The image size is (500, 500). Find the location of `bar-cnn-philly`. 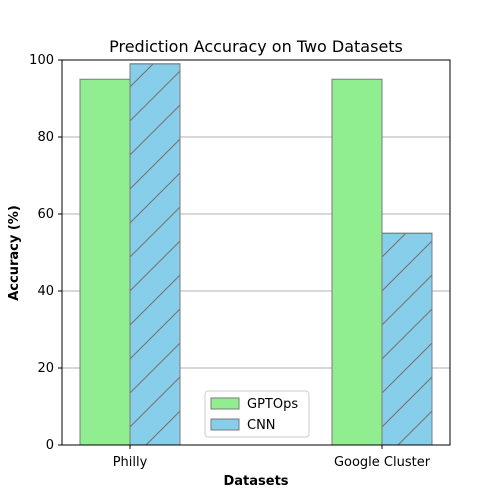

bar-cnn-philly is located at coordinates (155, 254).